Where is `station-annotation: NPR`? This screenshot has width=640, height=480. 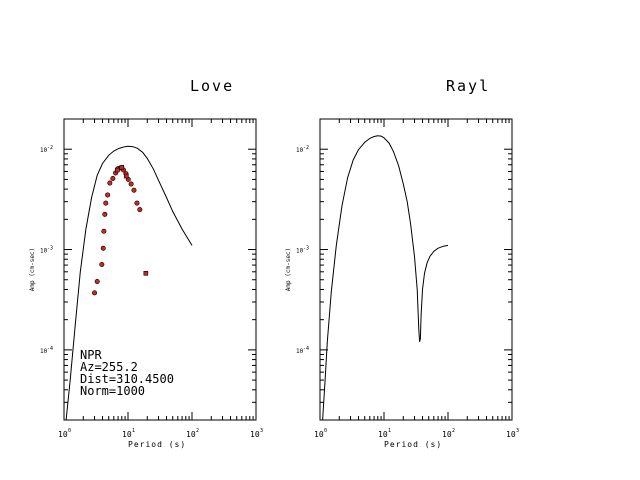 station-annotation: NPR is located at coordinates (91, 355).